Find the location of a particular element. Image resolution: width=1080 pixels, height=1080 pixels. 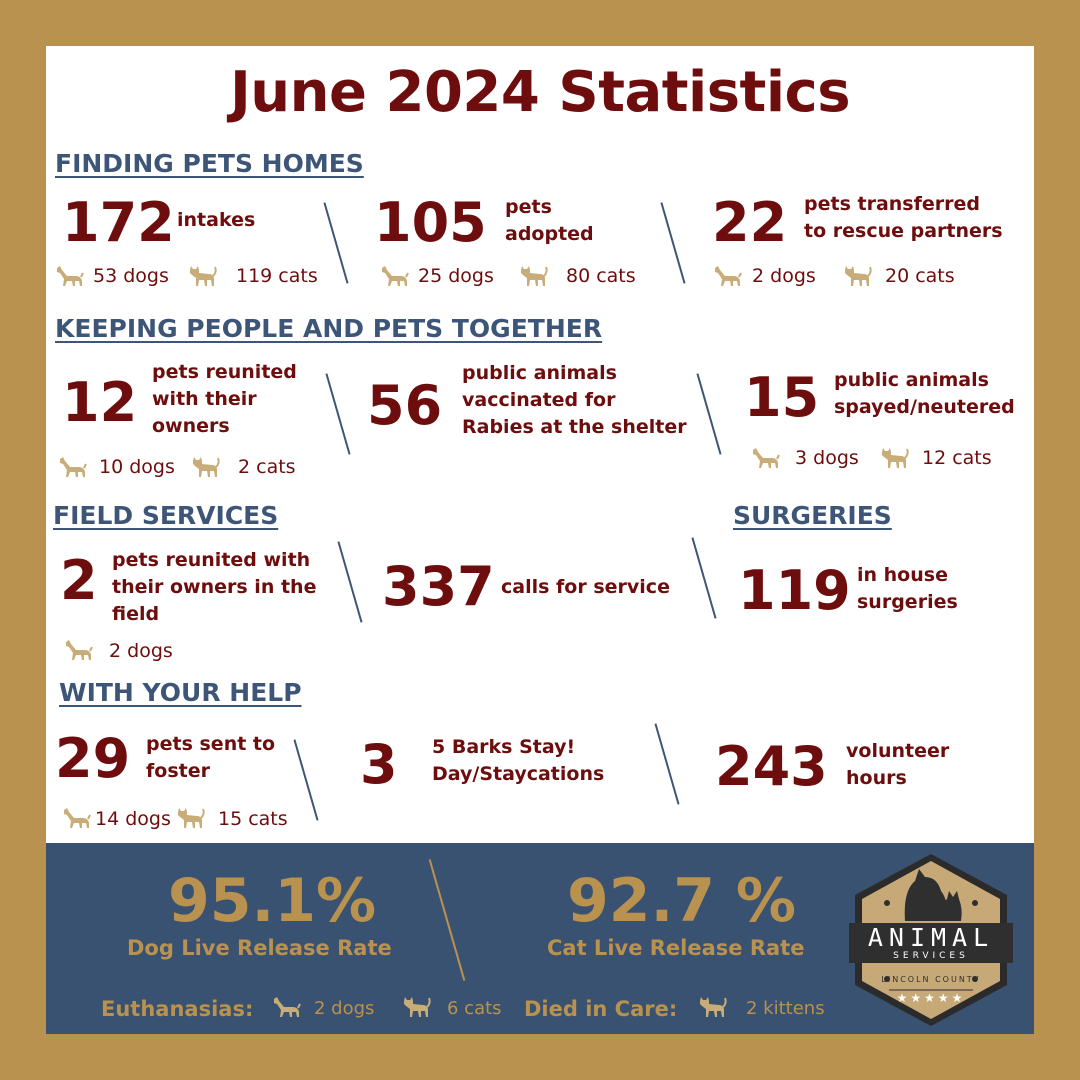

cat-release-rate-label: Cat Live Release Rate is located at coordinates (676, 948).